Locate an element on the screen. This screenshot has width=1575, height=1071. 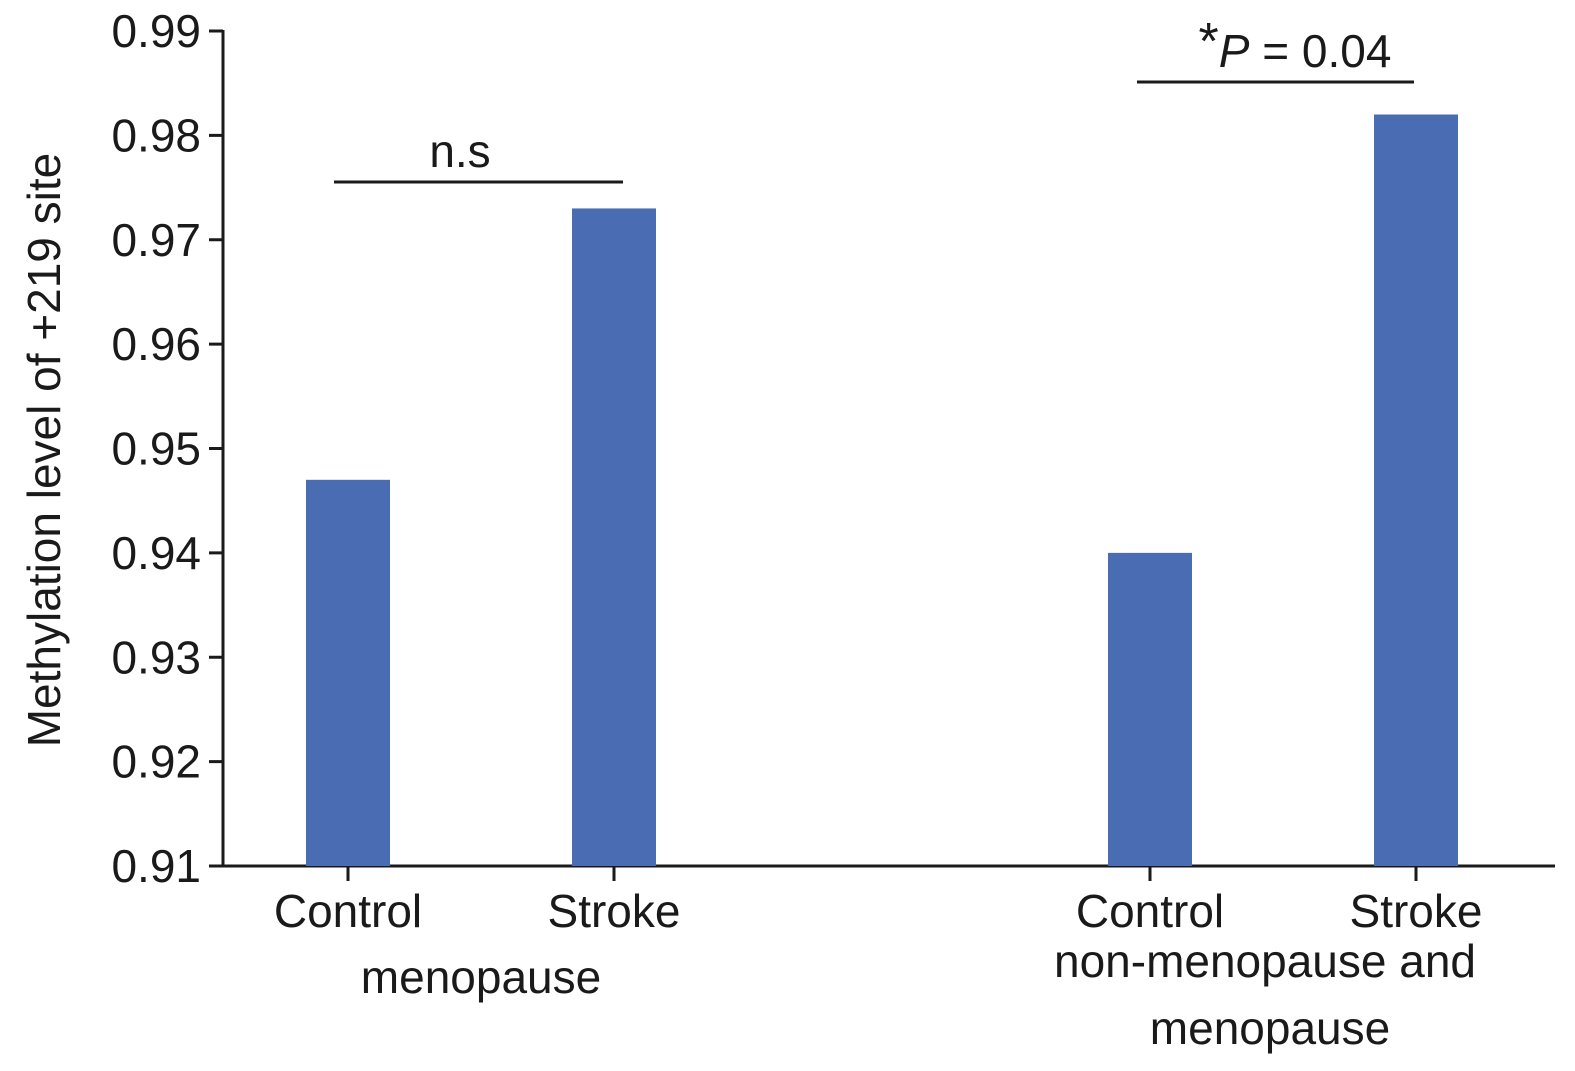
bar-control-group1 is located at coordinates (1150, 709).